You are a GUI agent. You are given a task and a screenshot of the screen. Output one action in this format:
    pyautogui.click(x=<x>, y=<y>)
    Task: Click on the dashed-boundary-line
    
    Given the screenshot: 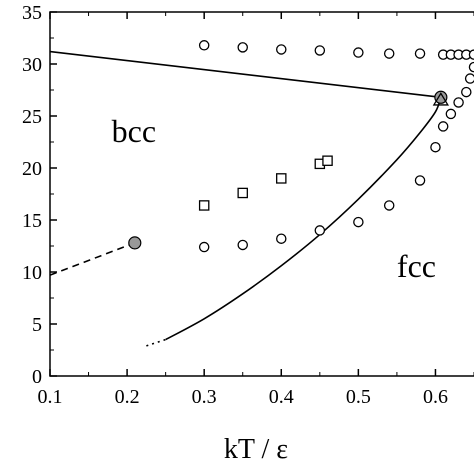 What is the action you would take?
    pyautogui.click(x=93, y=259)
    